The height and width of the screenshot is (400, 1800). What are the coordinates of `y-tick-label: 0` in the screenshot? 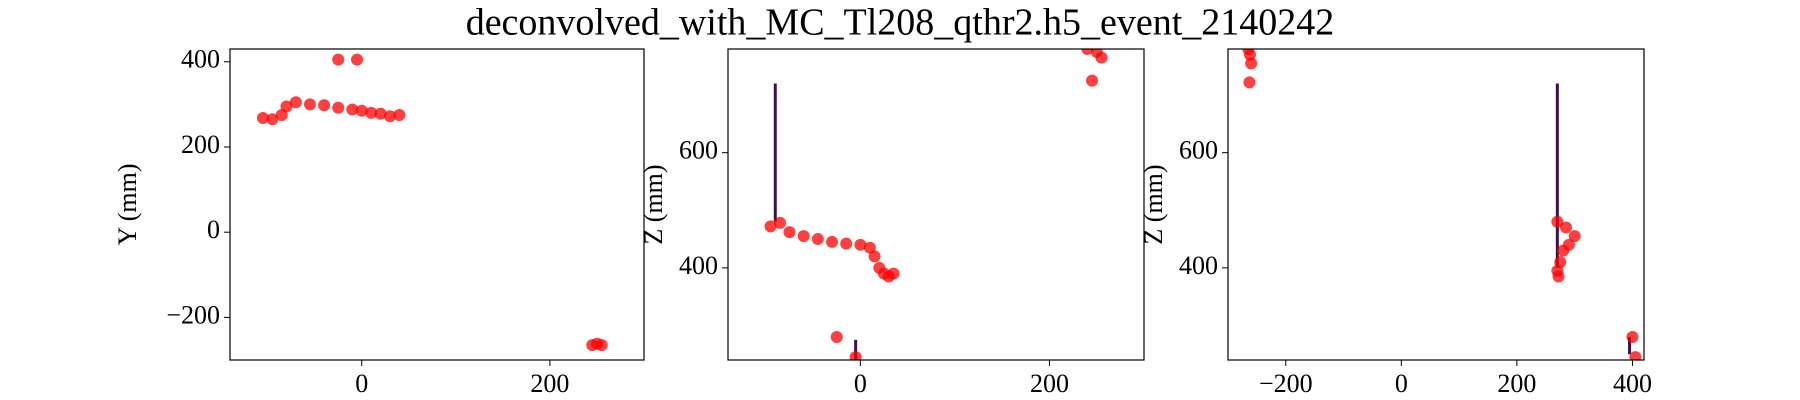 It's located at (213, 229).